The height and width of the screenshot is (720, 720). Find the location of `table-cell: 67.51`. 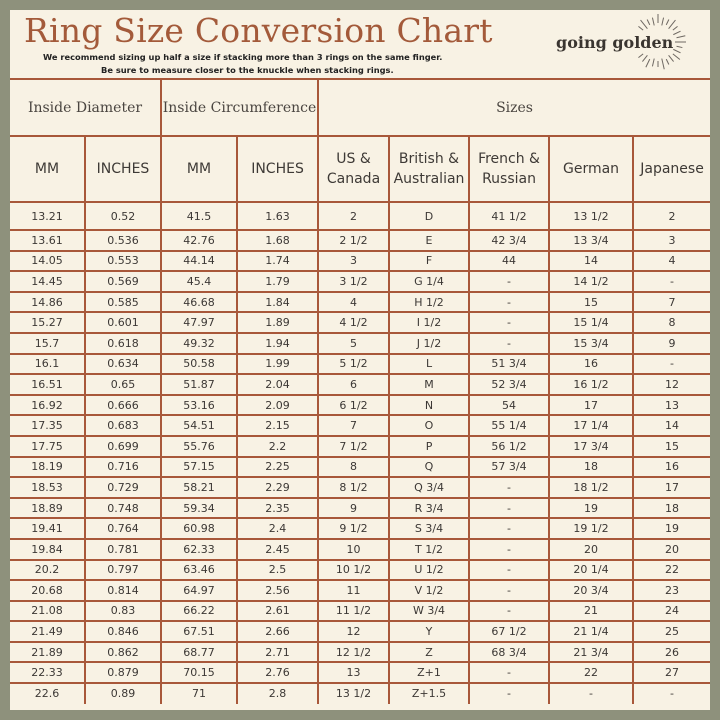

table-cell: 67.51 is located at coordinates (199, 631).